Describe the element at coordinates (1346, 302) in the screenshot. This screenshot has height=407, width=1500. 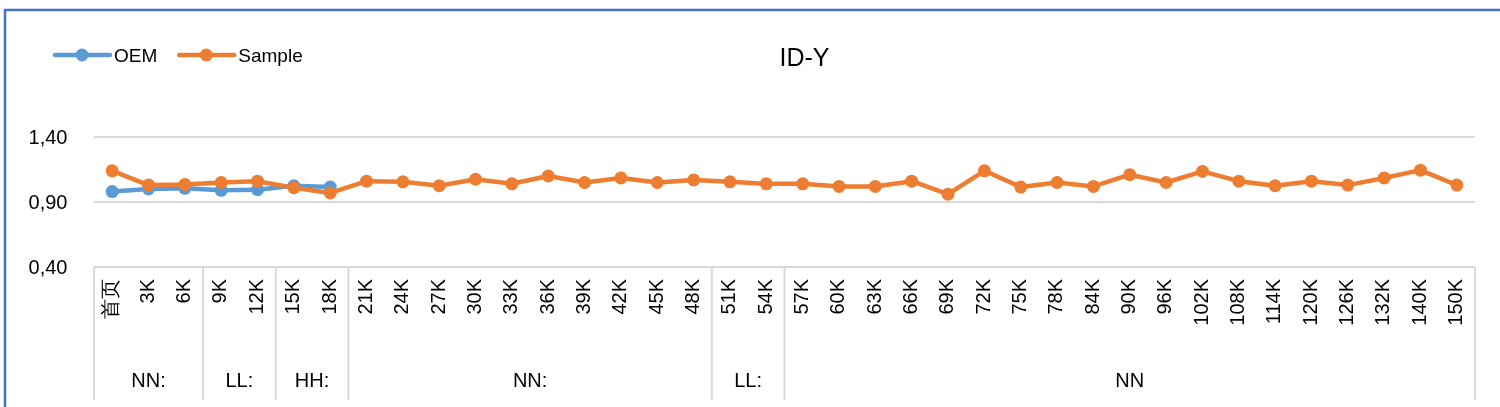
I see `x-tick-label: 126K` at that location.